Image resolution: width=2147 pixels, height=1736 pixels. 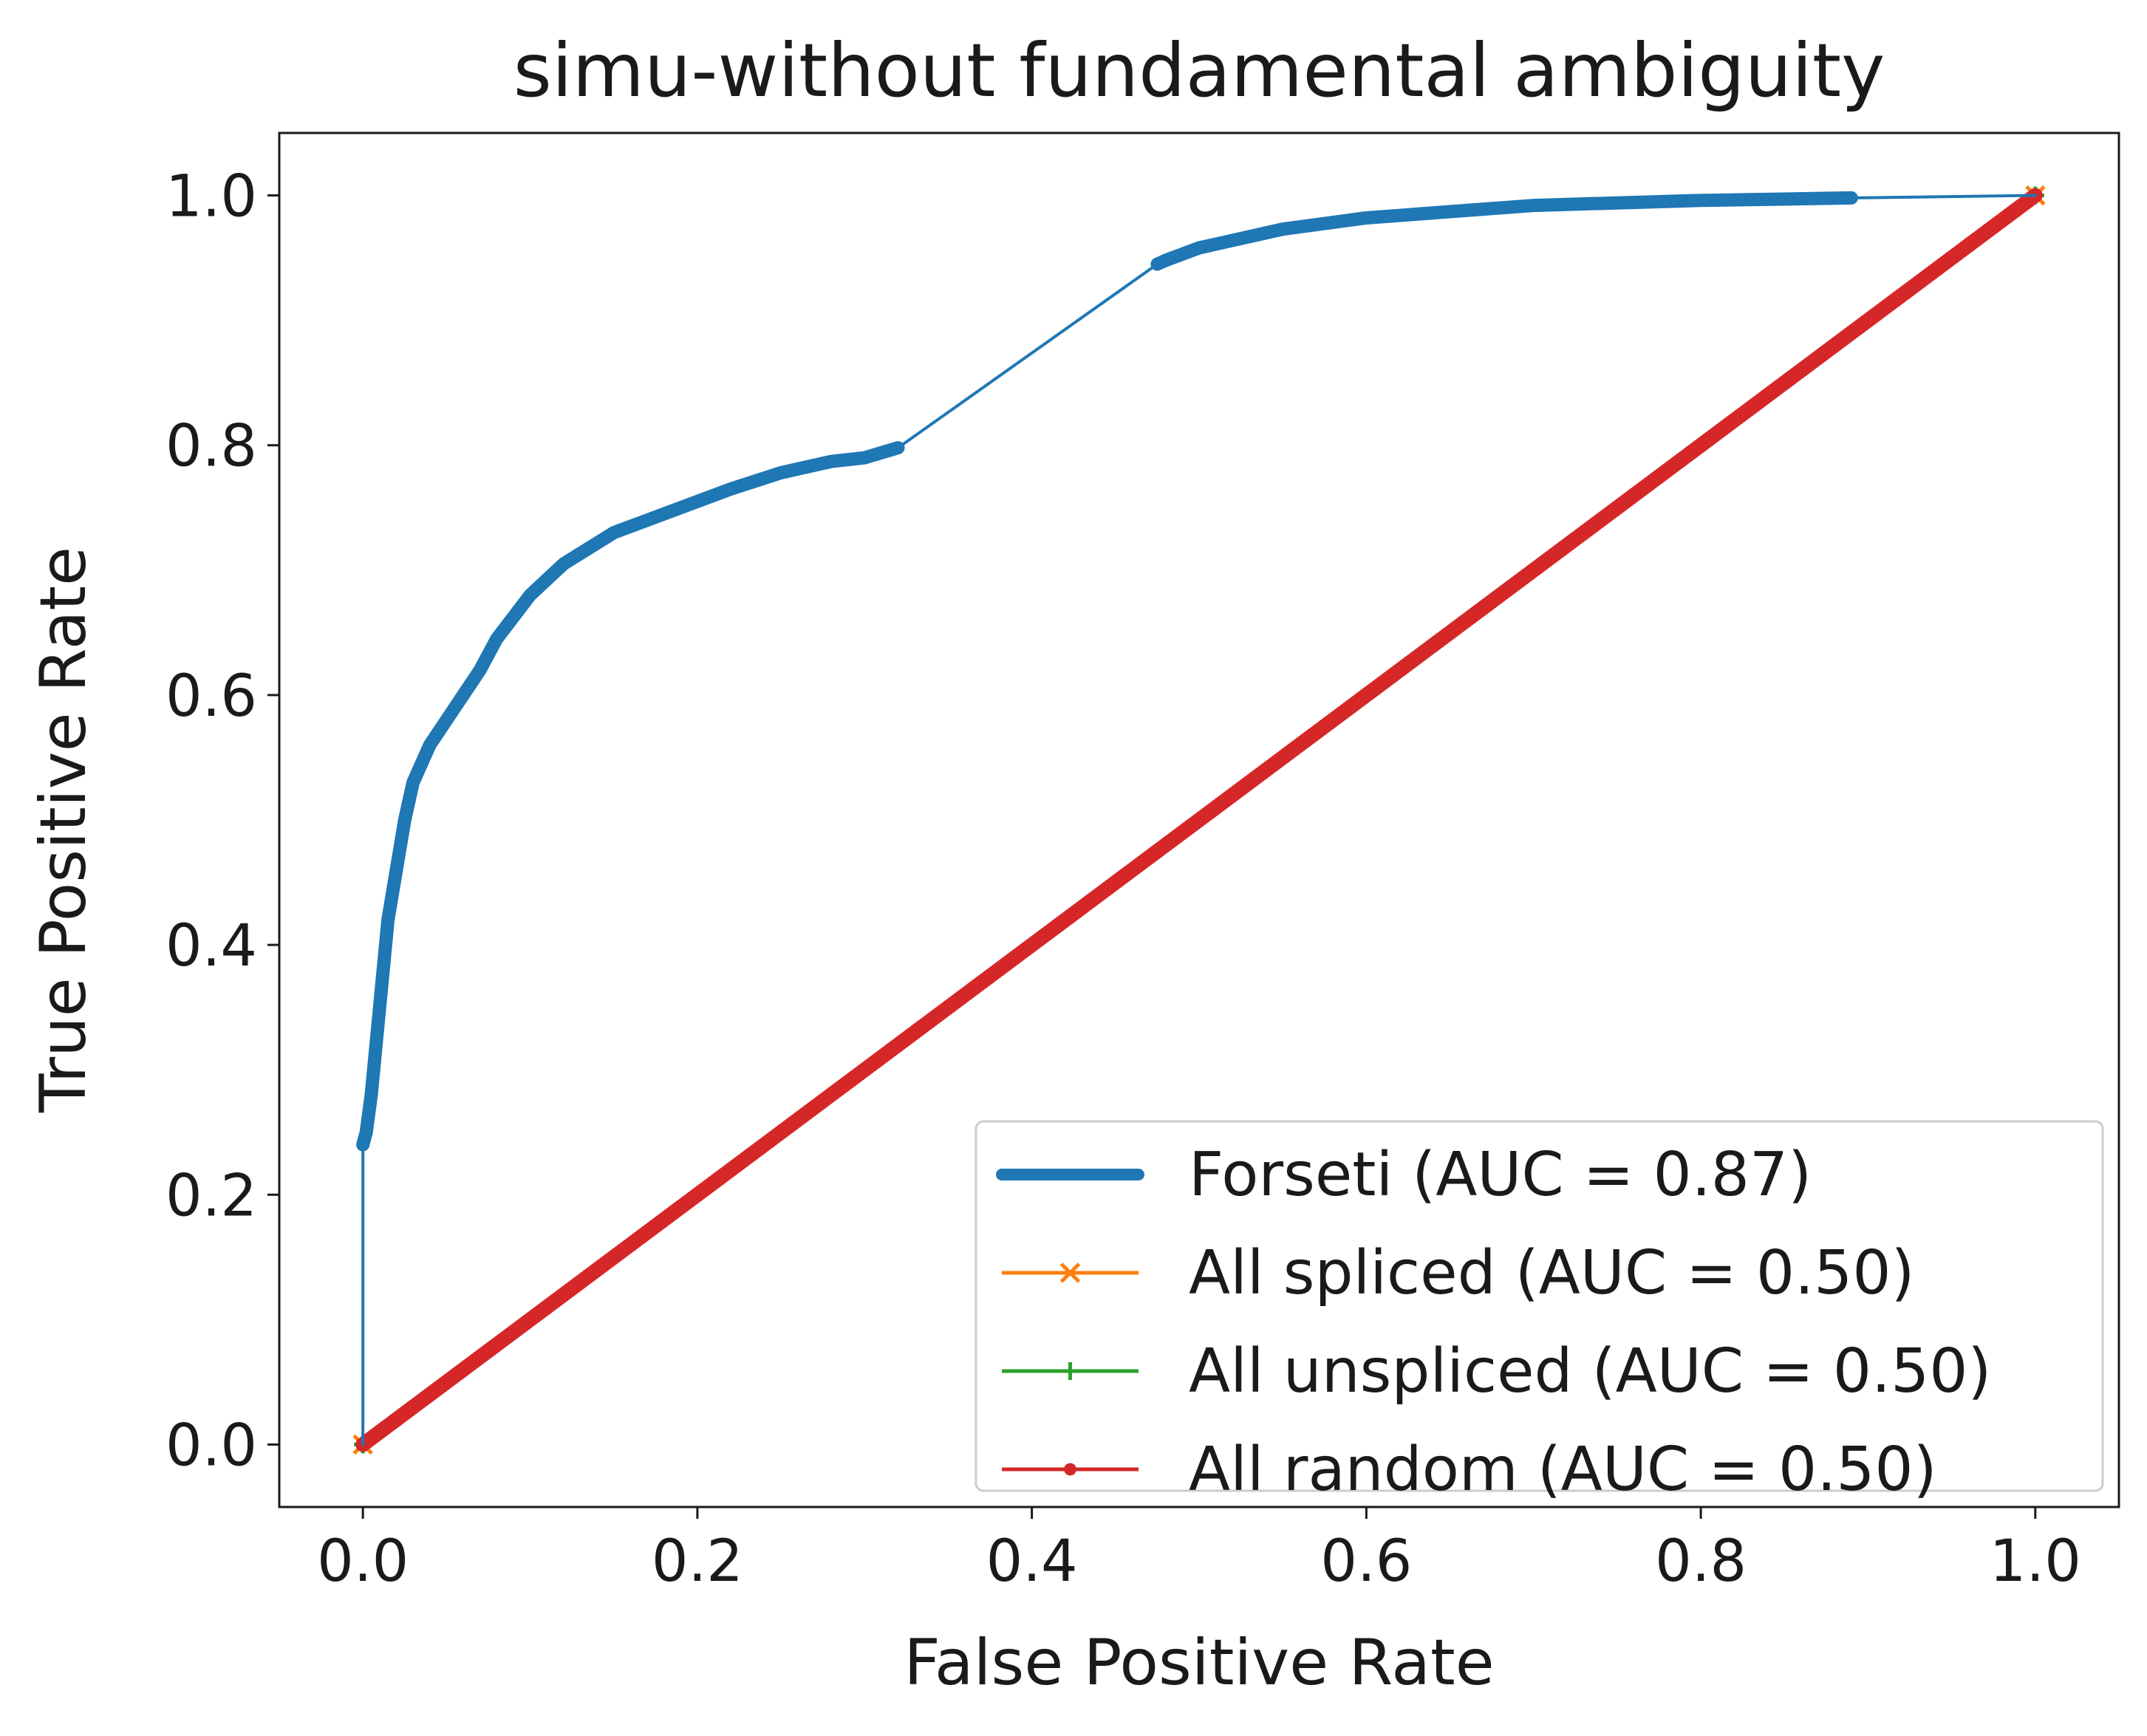 I want to click on dot-marker, so click(x=1070, y=1469).